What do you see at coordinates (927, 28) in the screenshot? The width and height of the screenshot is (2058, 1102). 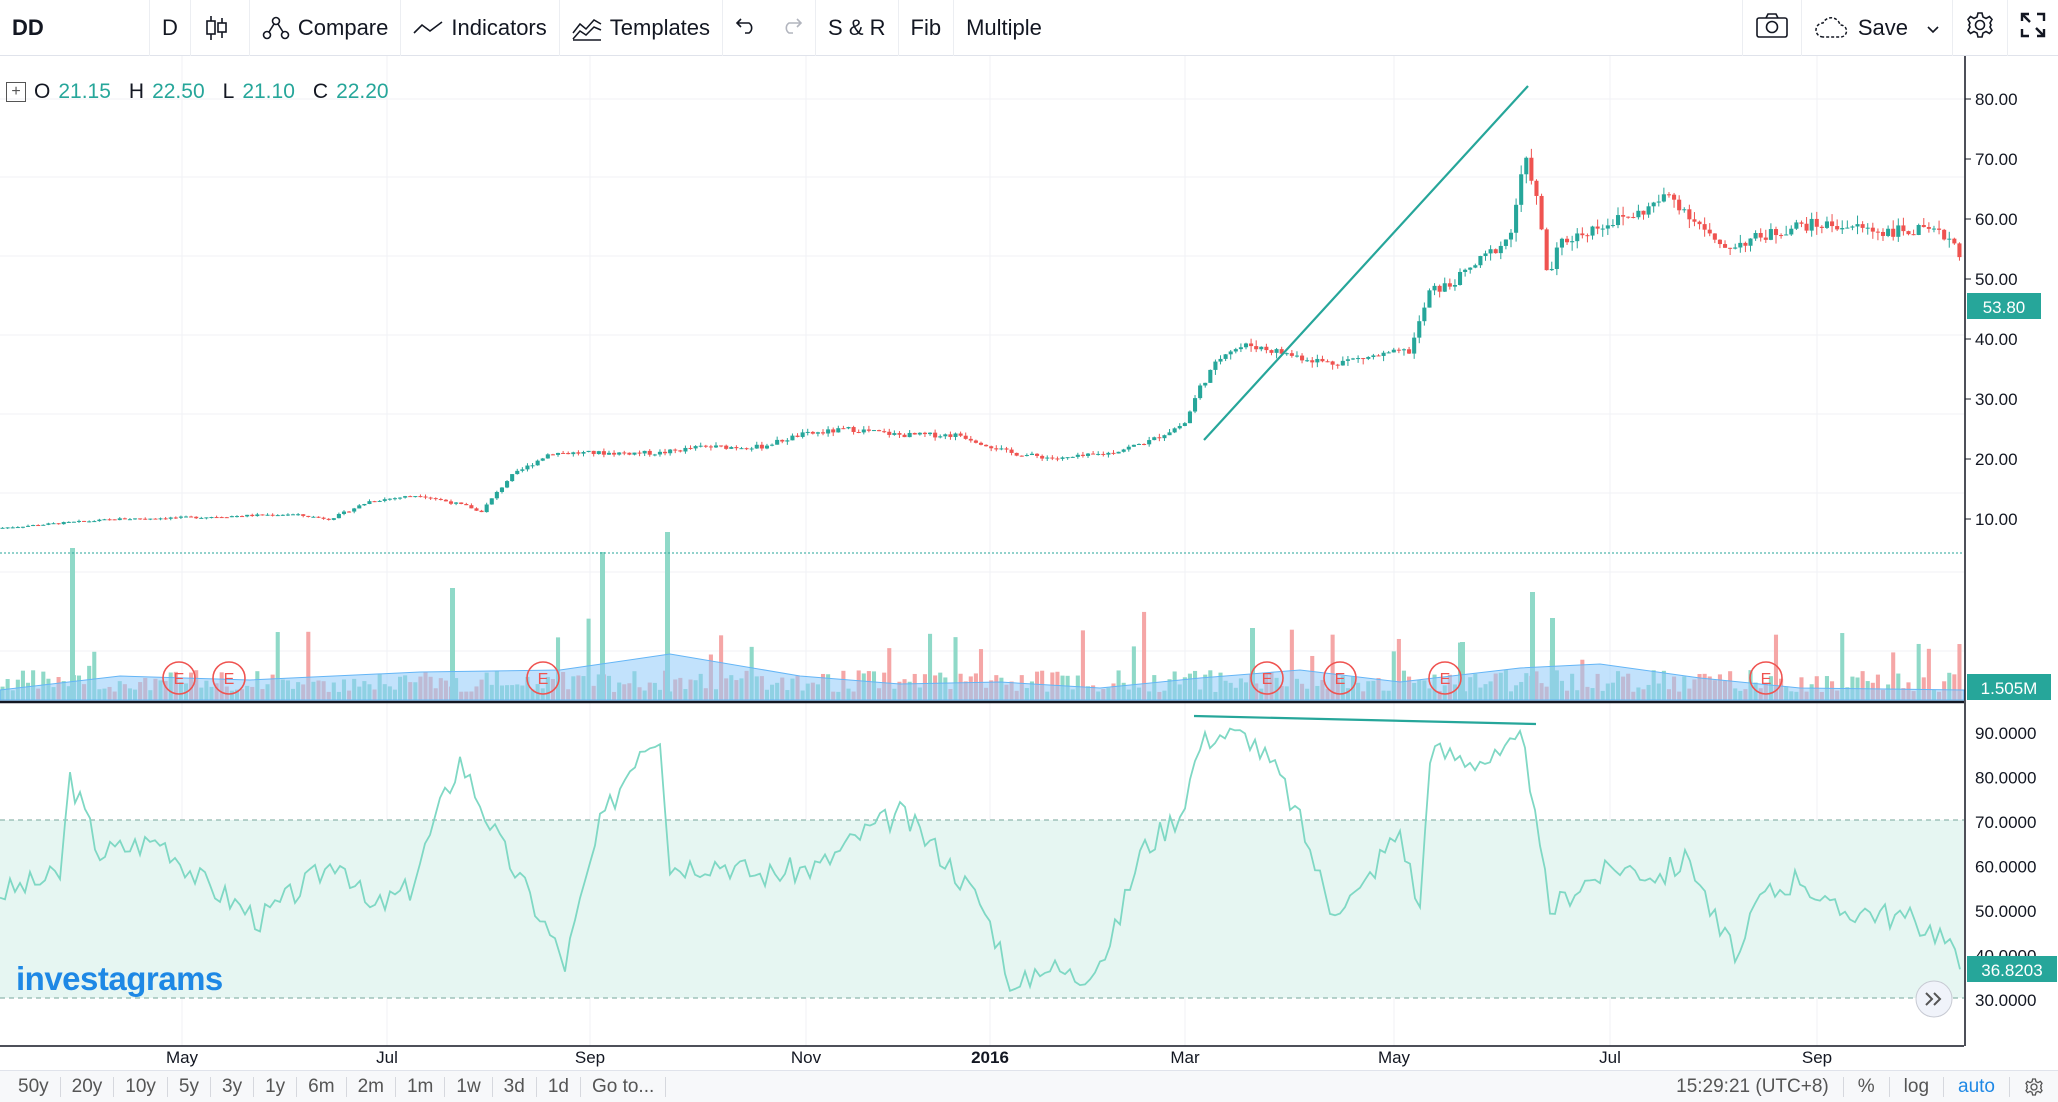 I see `fib-button: Fib` at bounding box center [927, 28].